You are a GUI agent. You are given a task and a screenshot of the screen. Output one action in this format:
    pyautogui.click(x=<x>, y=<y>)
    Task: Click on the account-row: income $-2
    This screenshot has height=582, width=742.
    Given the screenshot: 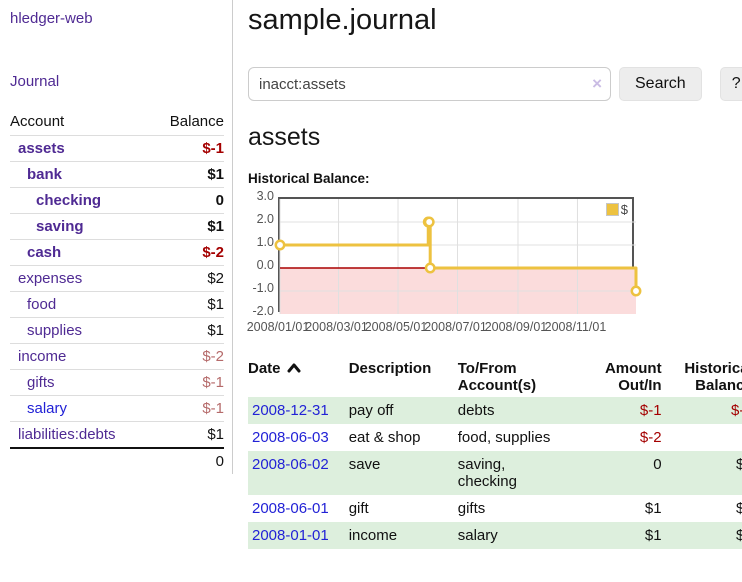 What is the action you would take?
    pyautogui.click(x=117, y=356)
    